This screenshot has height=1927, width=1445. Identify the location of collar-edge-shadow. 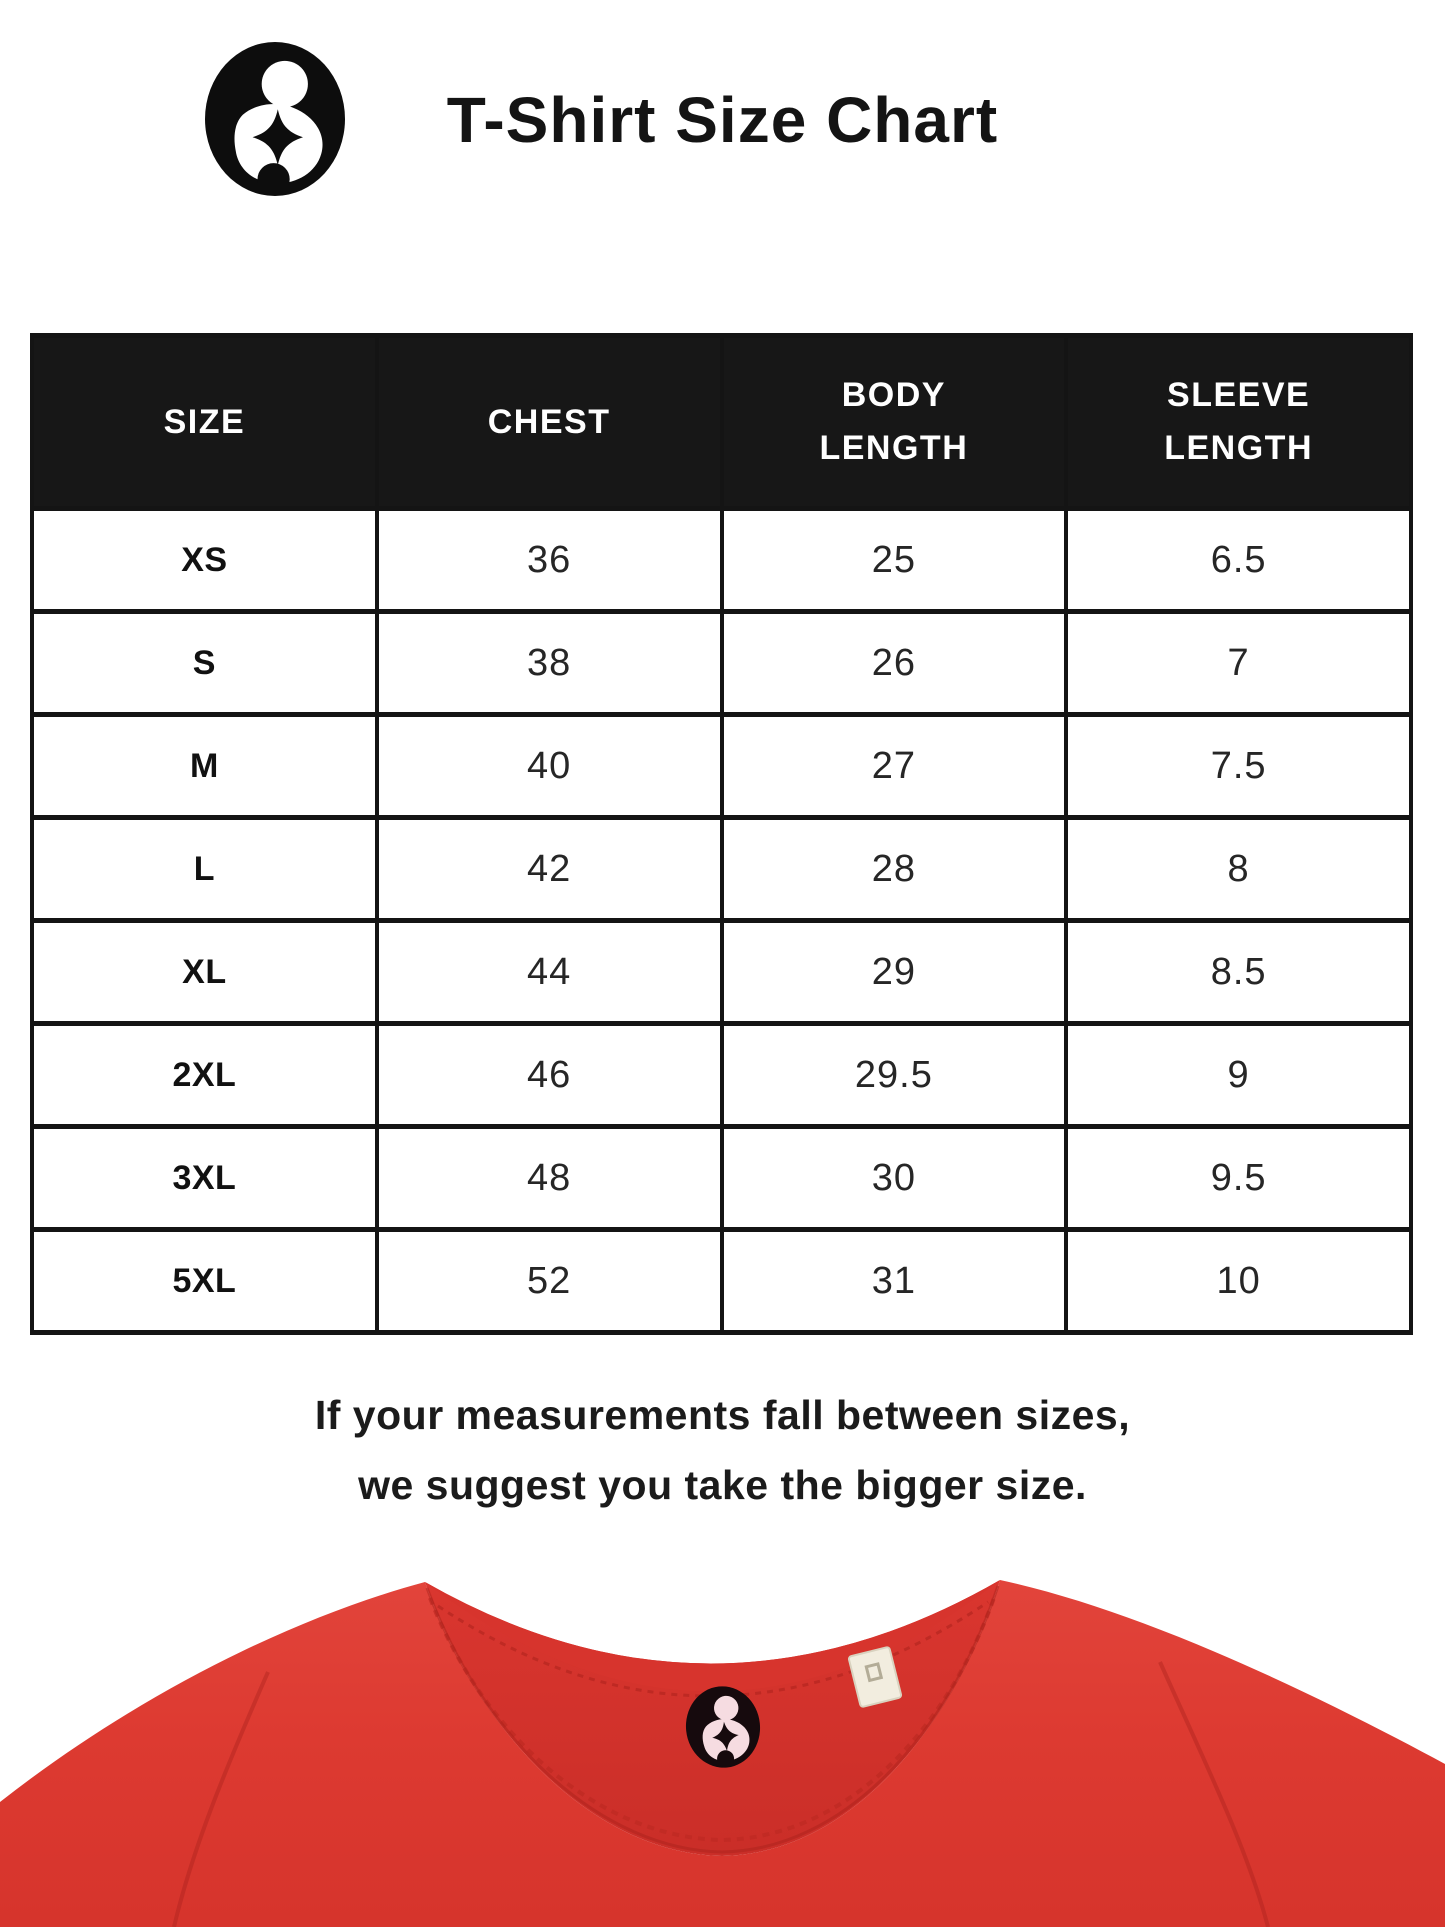
(712, 1719).